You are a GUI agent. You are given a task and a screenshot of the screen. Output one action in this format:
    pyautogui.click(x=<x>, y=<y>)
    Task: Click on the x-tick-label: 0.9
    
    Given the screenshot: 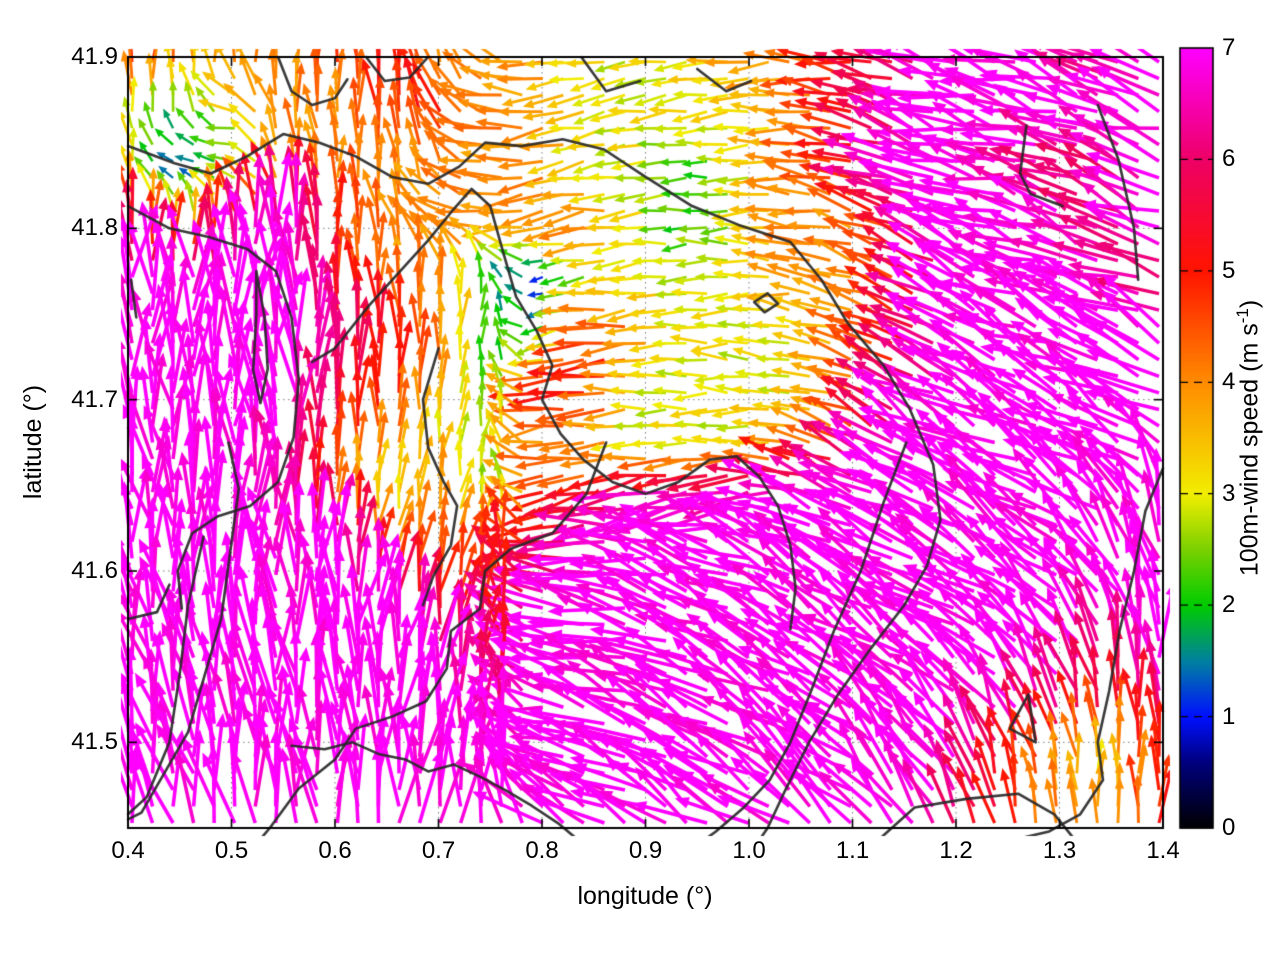 What is the action you would take?
    pyautogui.click(x=645, y=850)
    